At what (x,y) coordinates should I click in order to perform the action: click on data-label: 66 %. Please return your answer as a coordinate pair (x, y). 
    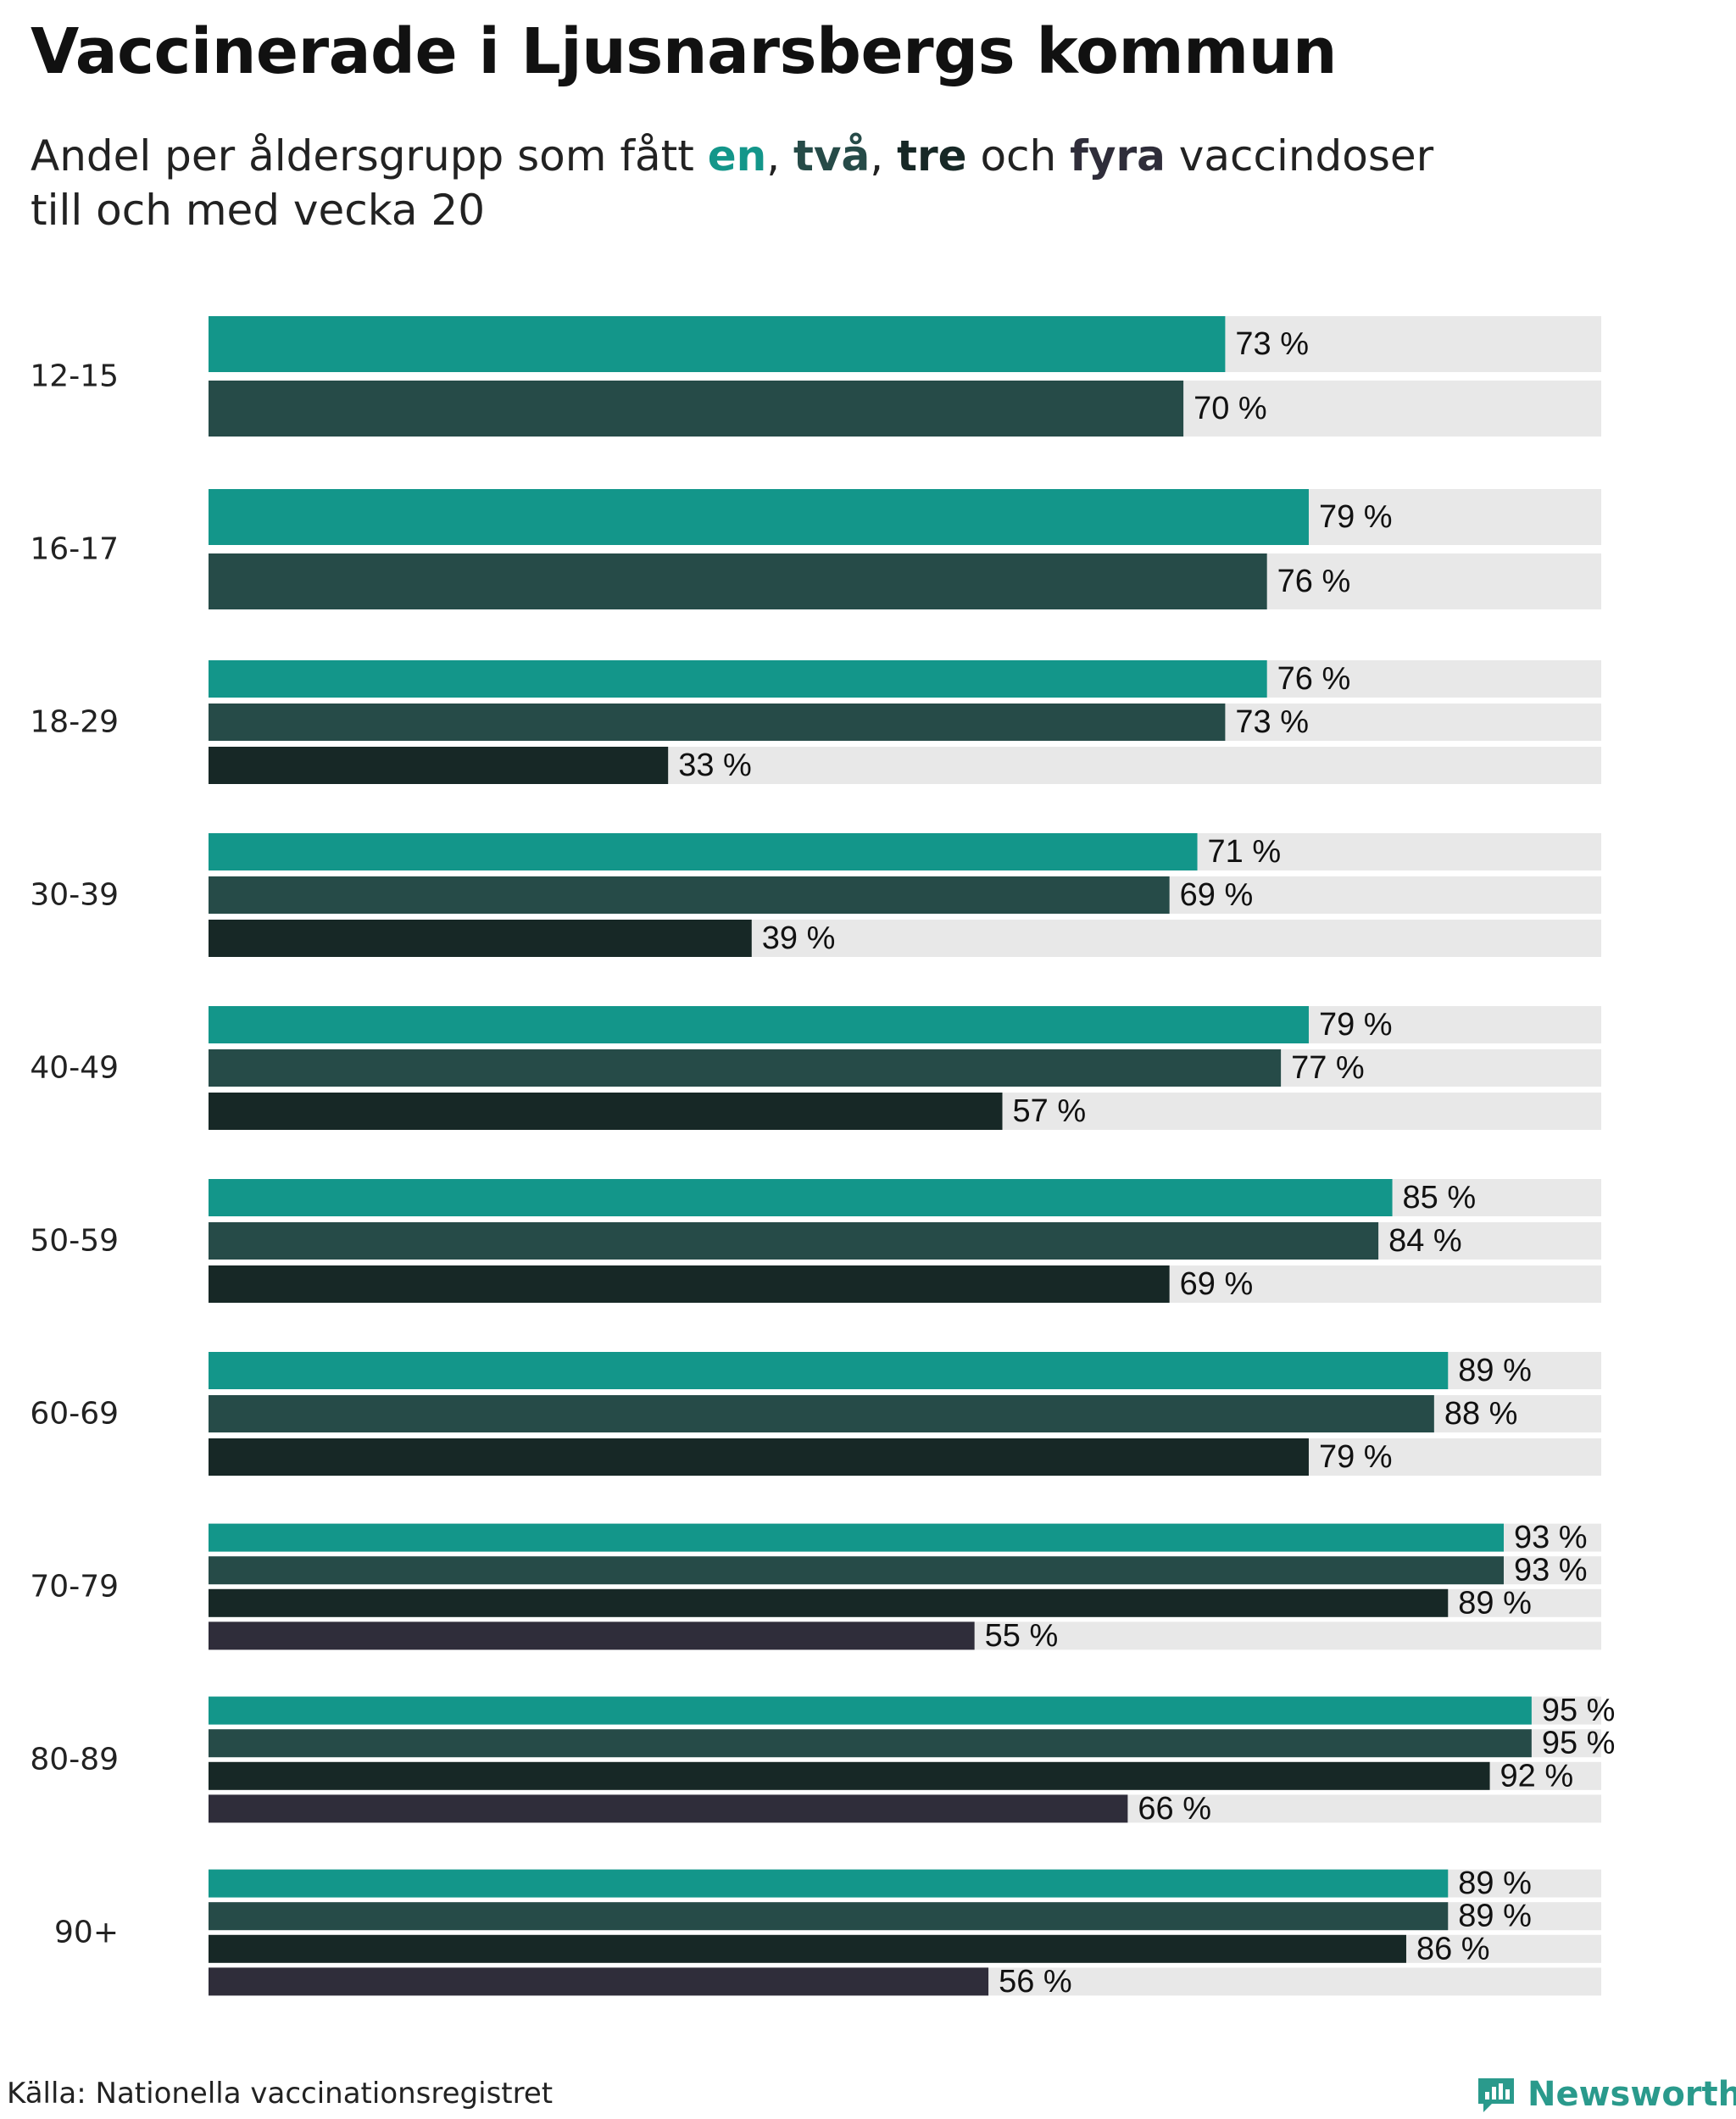
    Looking at the image, I should click on (1174, 1809).